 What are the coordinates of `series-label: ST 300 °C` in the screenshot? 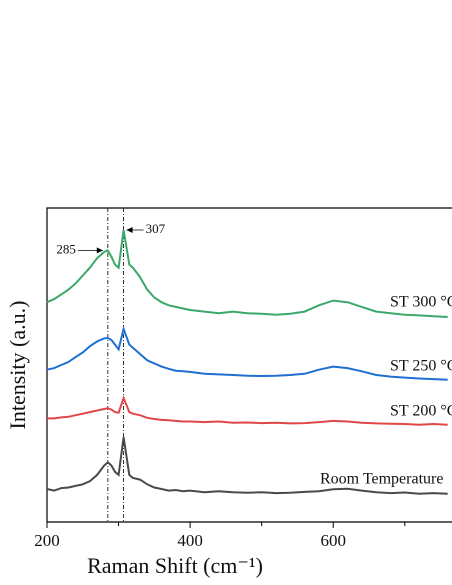 It's located at (421, 302).